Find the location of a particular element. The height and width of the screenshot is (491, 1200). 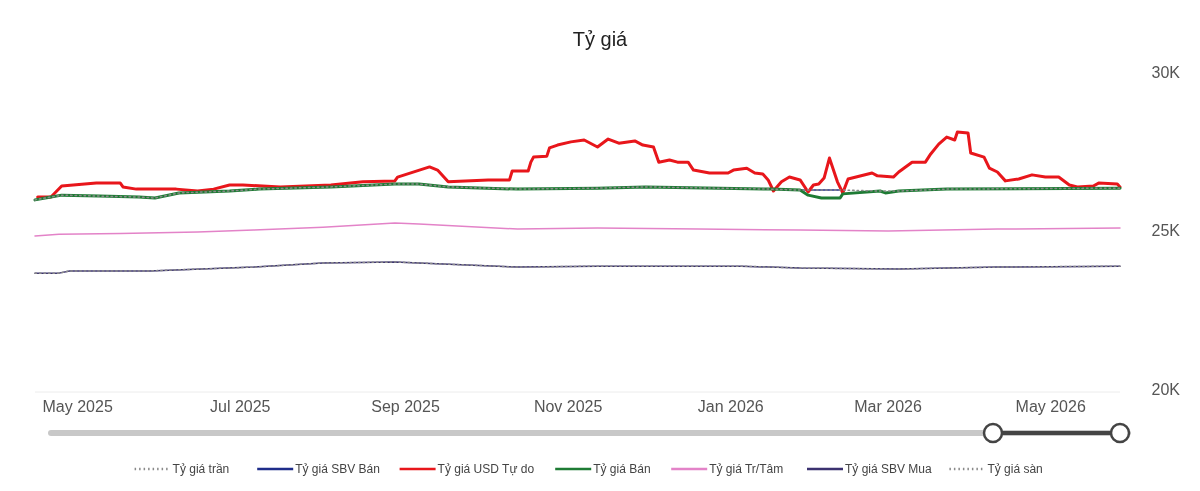

x-tick-label: Jan 2026 is located at coordinates (730, 406).